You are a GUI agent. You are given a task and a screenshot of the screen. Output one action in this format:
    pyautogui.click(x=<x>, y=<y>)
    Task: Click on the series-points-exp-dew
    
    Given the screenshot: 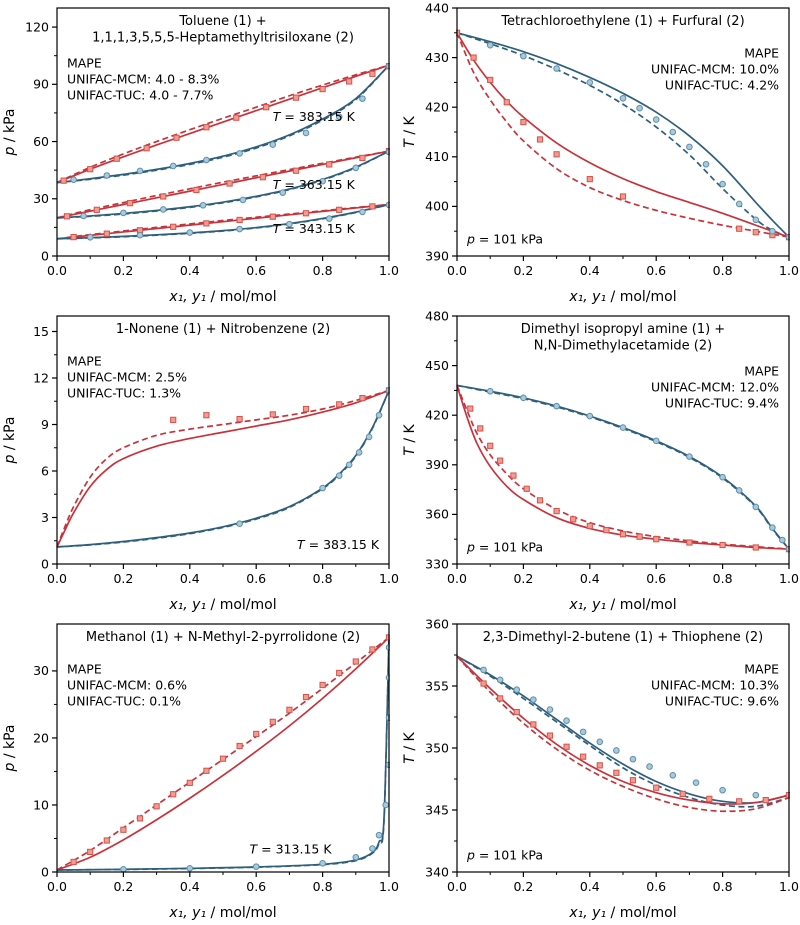 What is the action you would take?
    pyautogui.click(x=638, y=141)
    